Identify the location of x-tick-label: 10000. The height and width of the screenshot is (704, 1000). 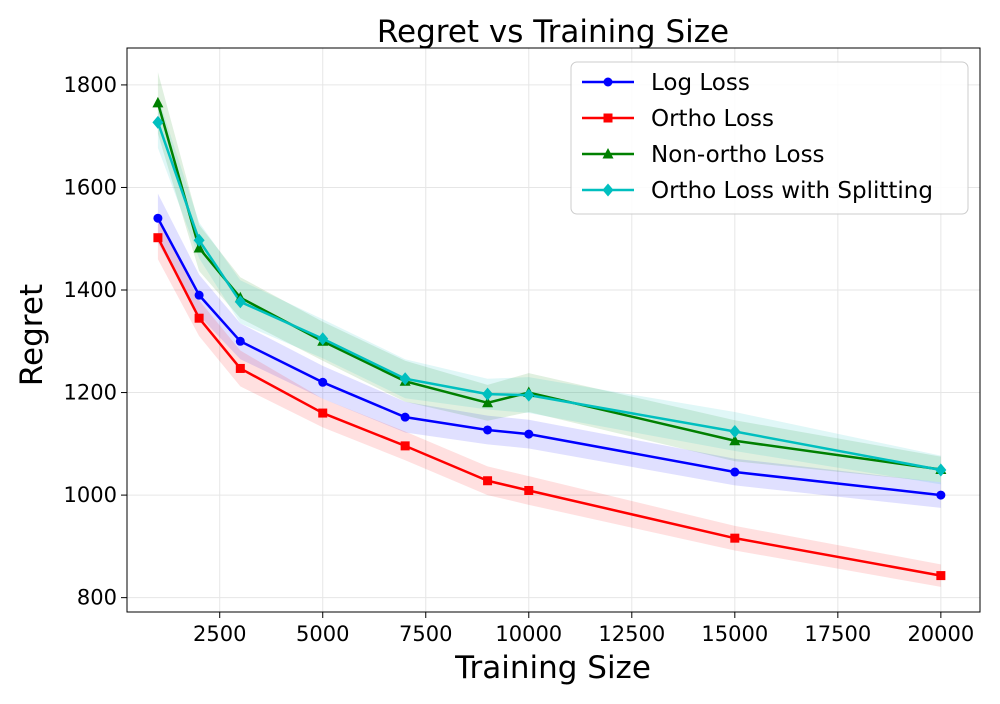
(528, 634).